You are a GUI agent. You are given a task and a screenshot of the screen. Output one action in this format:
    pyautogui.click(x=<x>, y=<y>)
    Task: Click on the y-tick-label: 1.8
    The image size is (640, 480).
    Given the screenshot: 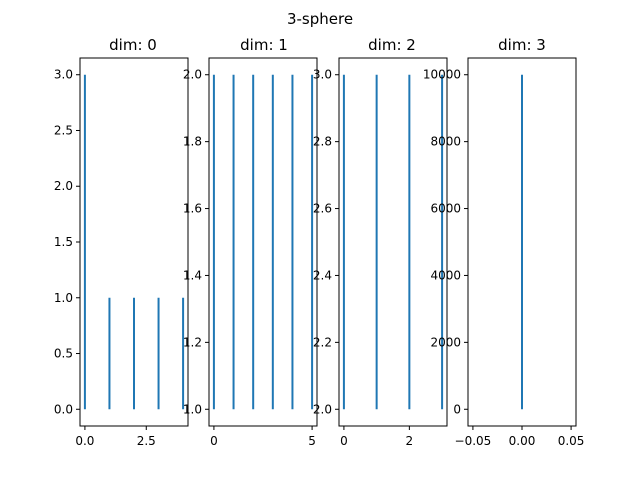 What is the action you would take?
    pyautogui.click(x=192, y=142)
    